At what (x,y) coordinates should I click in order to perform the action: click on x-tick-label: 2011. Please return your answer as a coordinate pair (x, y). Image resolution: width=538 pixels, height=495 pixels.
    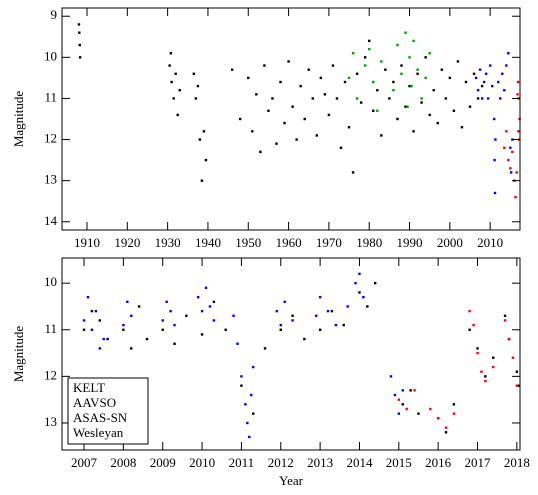
    Looking at the image, I should click on (242, 462).